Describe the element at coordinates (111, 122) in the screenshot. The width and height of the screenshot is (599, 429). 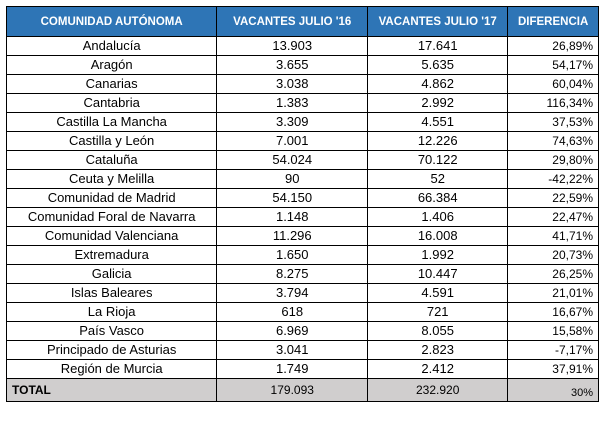
I see `cell-comunidad: Castilla La Mancha` at that location.